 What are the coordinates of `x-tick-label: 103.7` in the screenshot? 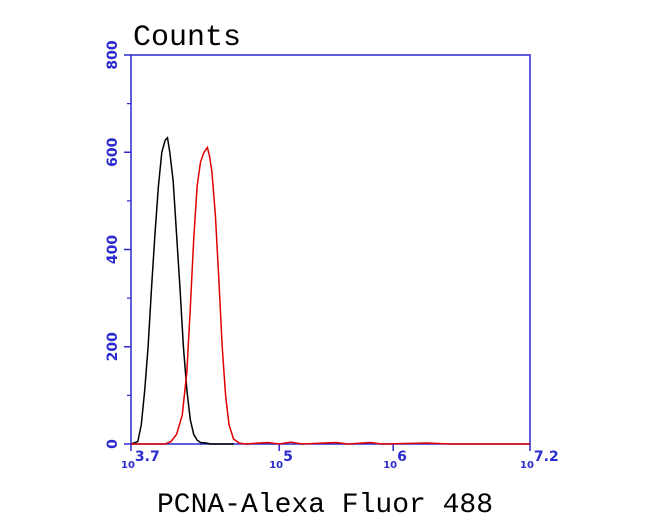 It's located at (140, 460).